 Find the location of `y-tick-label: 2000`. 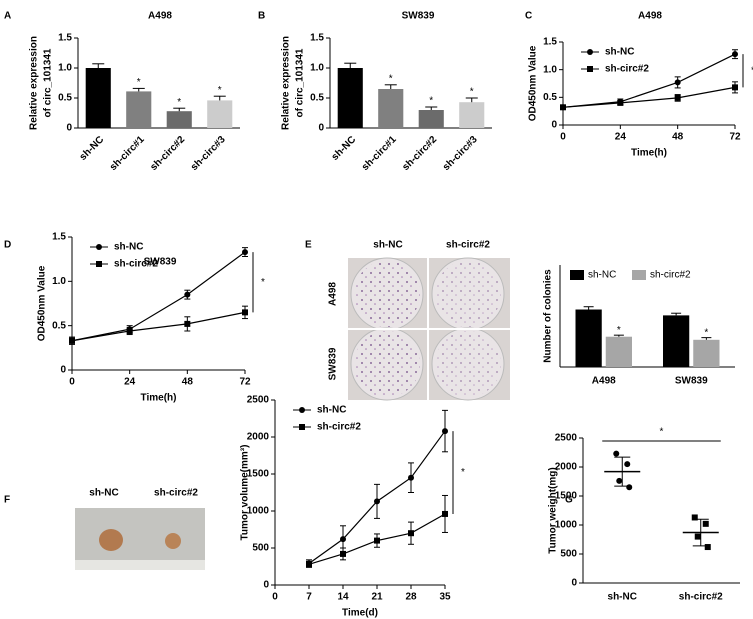

y-tick-label: 2000 is located at coordinates (258, 437).